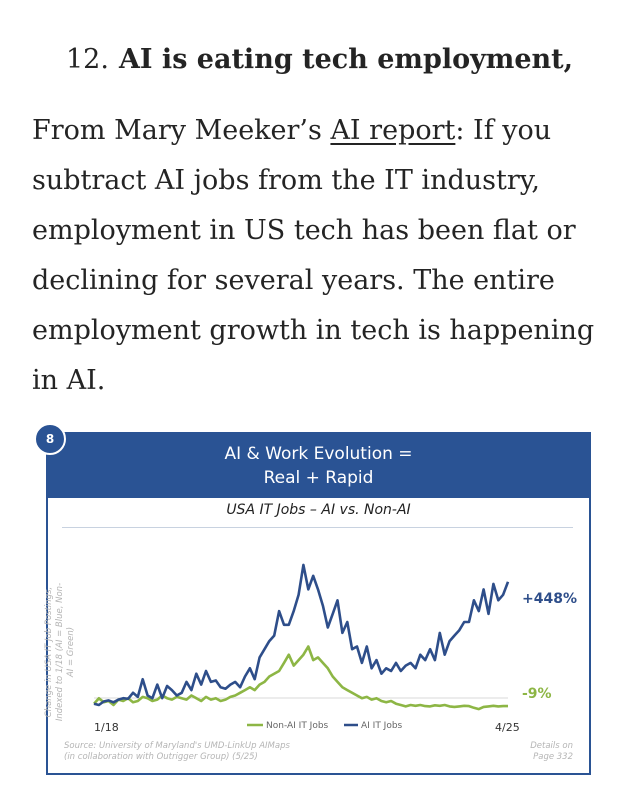 The image size is (628, 803). What do you see at coordinates (507, 727) in the screenshot?
I see `x-end-label: 4/25` at bounding box center [507, 727].